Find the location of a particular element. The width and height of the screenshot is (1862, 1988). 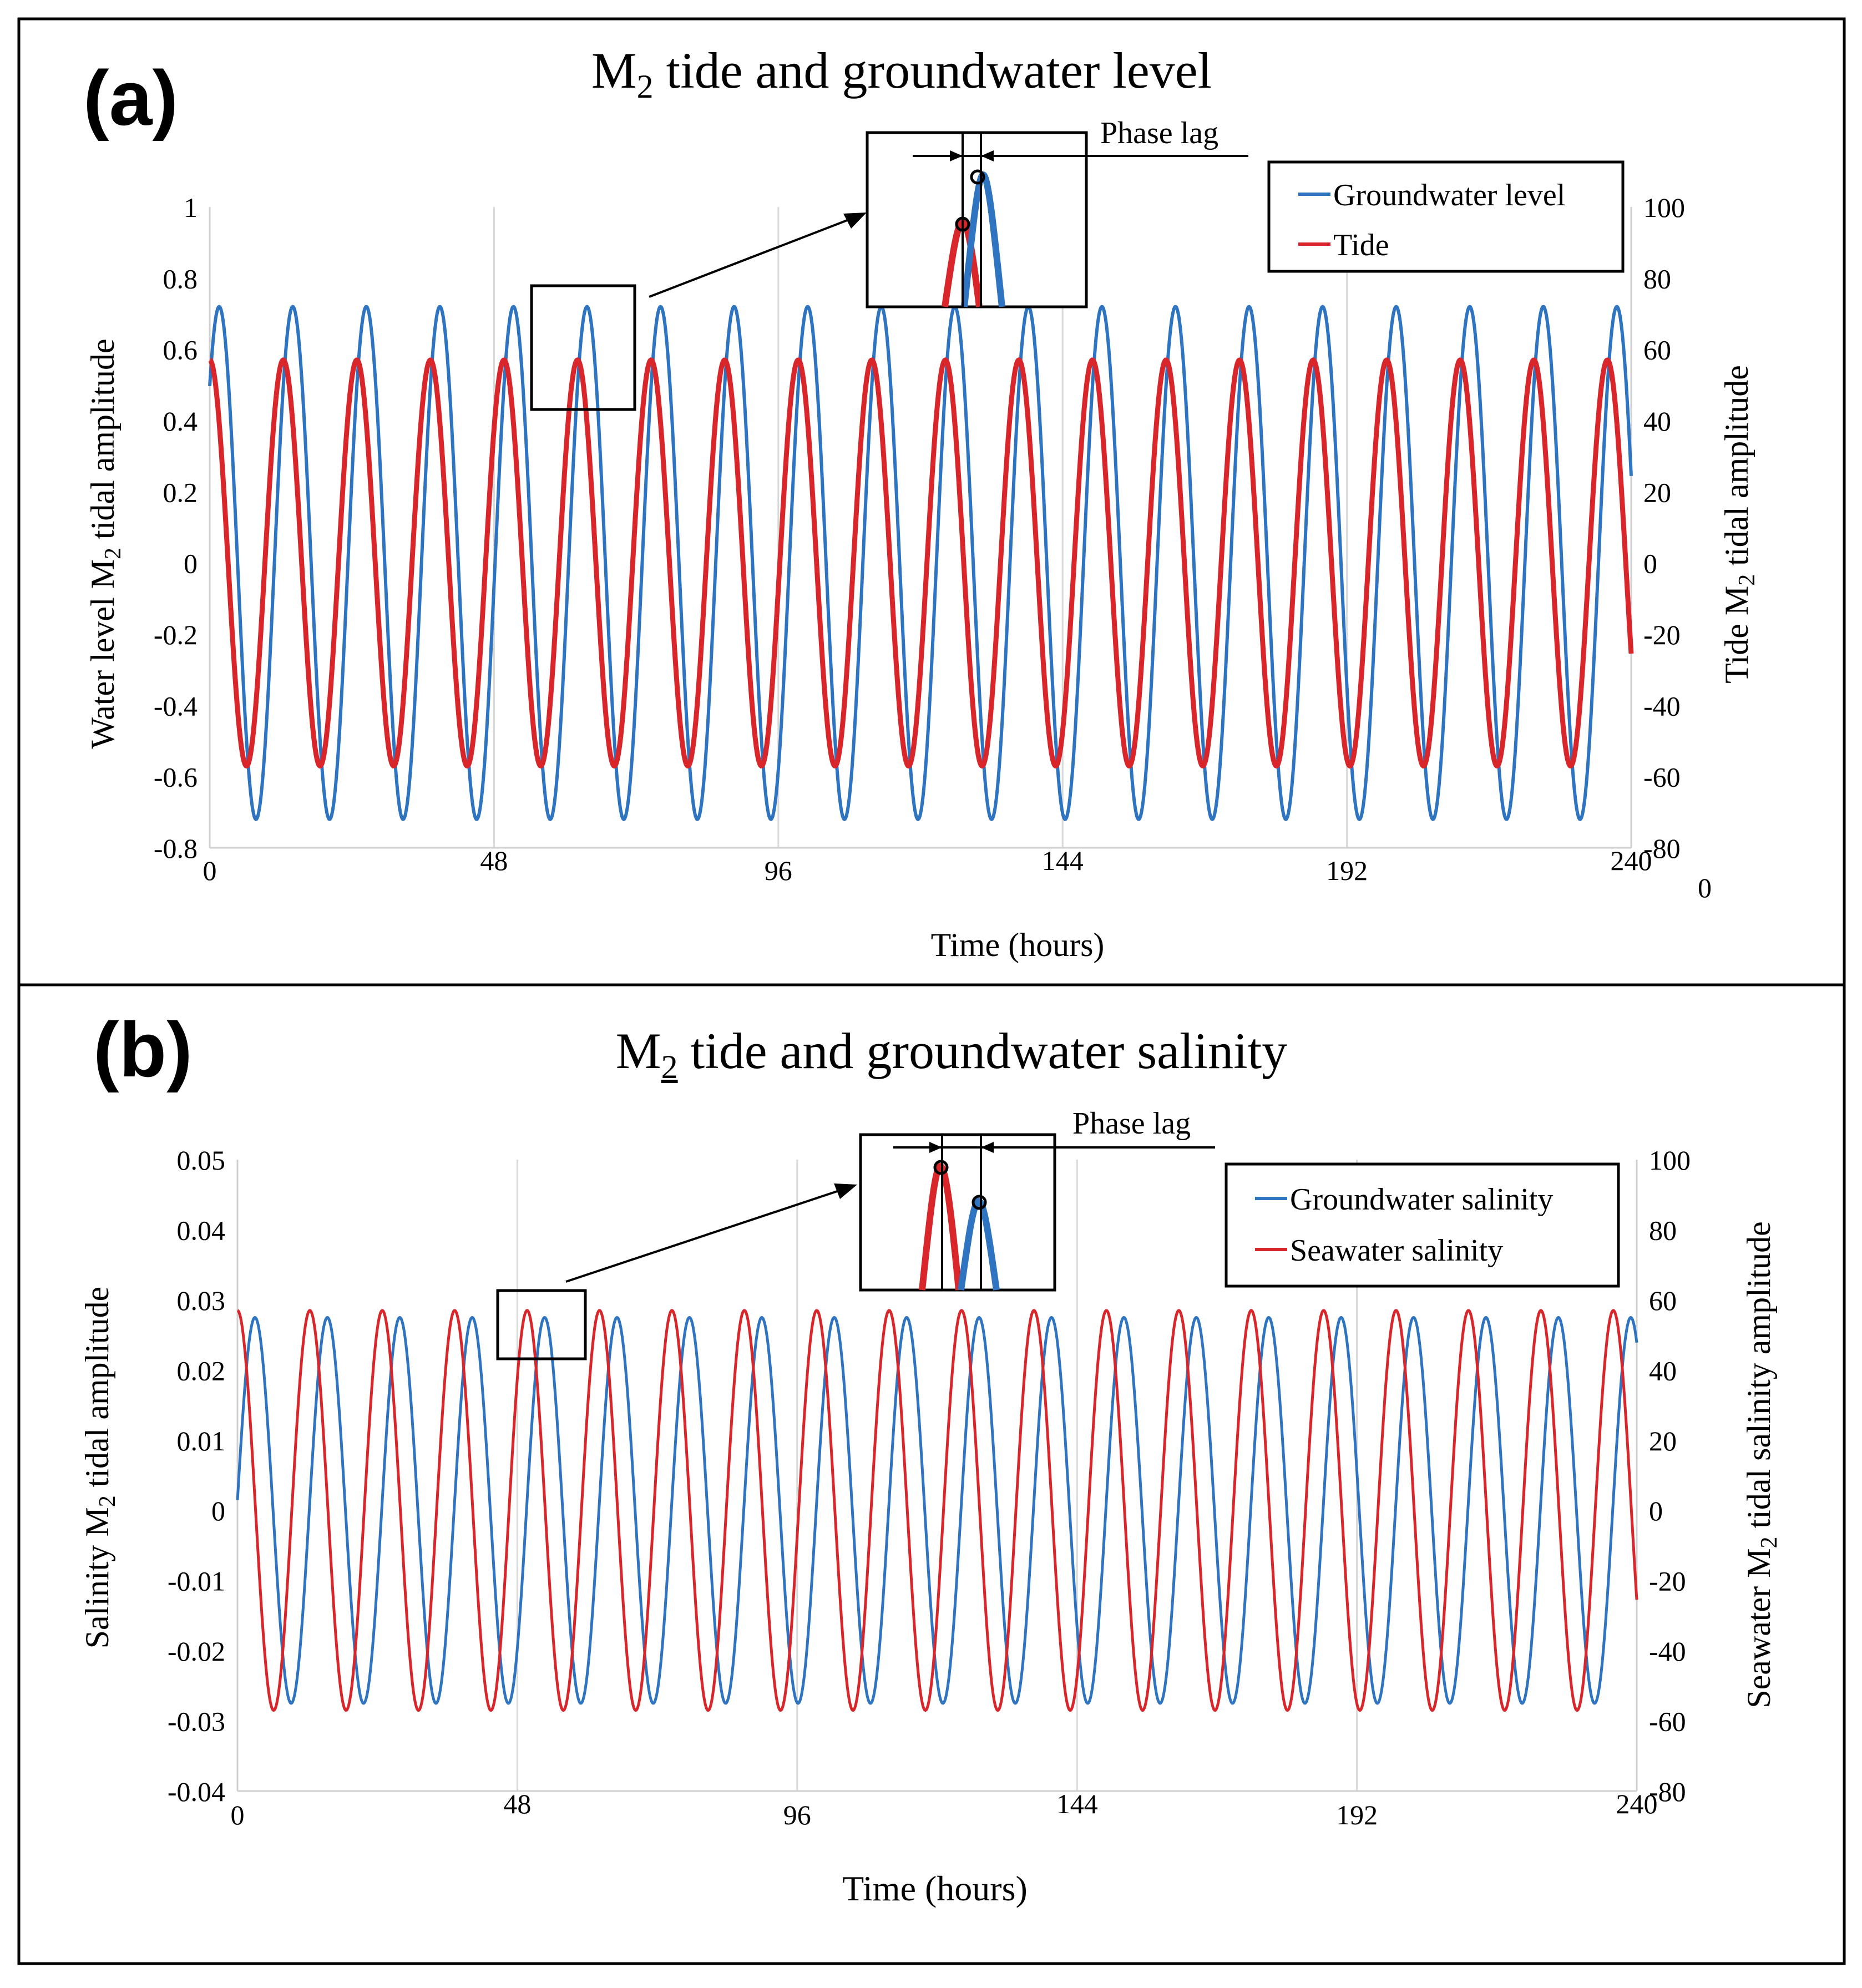

panel-b-ylabel-right: Seawater M2 tidal salinity amplitude is located at coordinates (1761, 1464).